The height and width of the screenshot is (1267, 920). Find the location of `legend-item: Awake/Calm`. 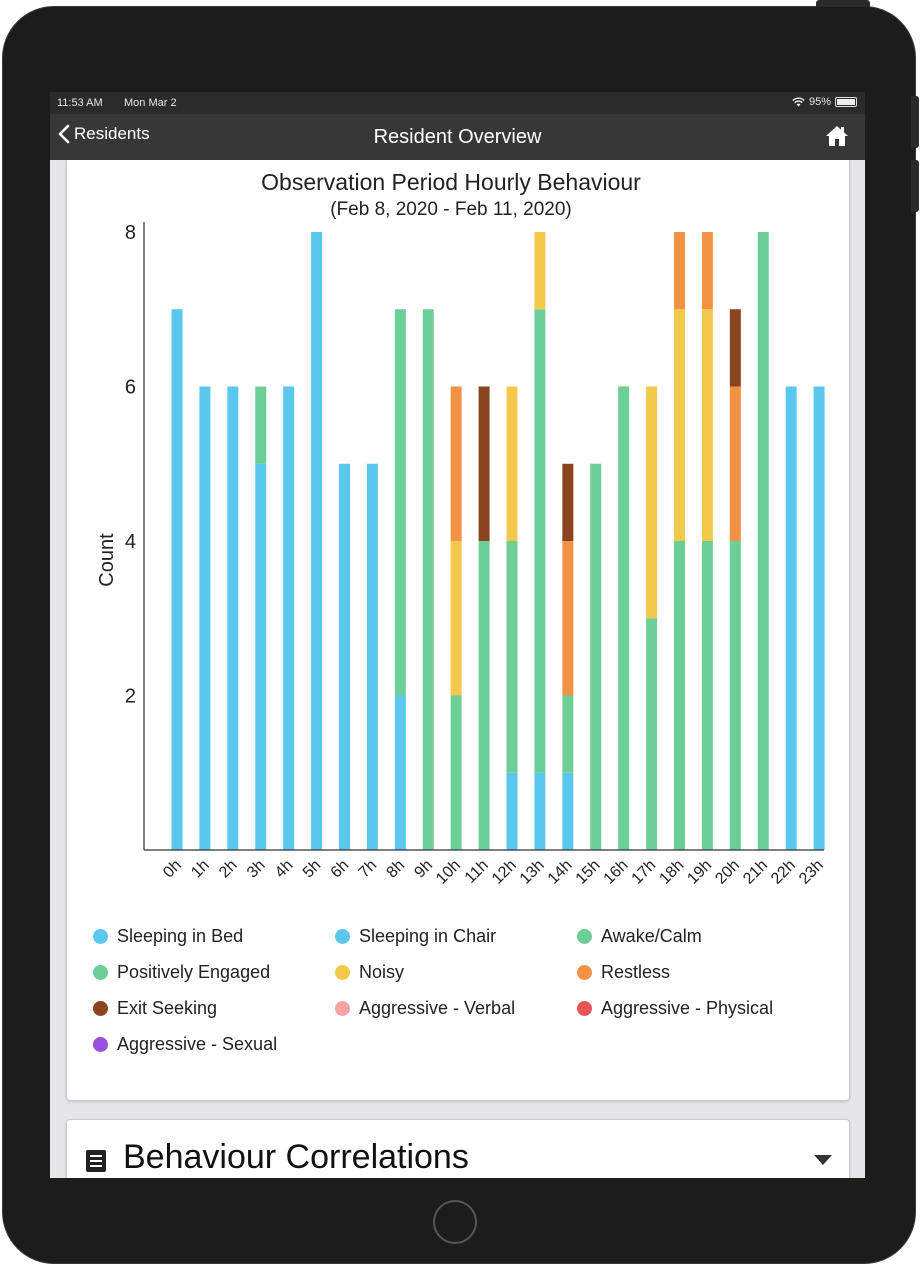

legend-item: Awake/Calm is located at coordinates (639, 936).